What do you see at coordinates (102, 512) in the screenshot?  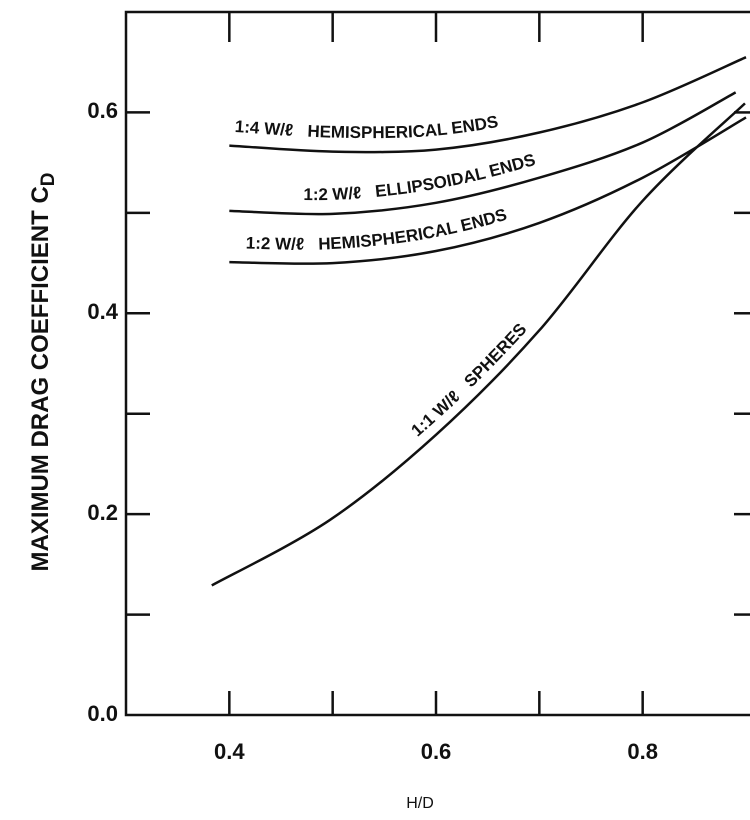 I see `y-tick-label: 0.2` at bounding box center [102, 512].